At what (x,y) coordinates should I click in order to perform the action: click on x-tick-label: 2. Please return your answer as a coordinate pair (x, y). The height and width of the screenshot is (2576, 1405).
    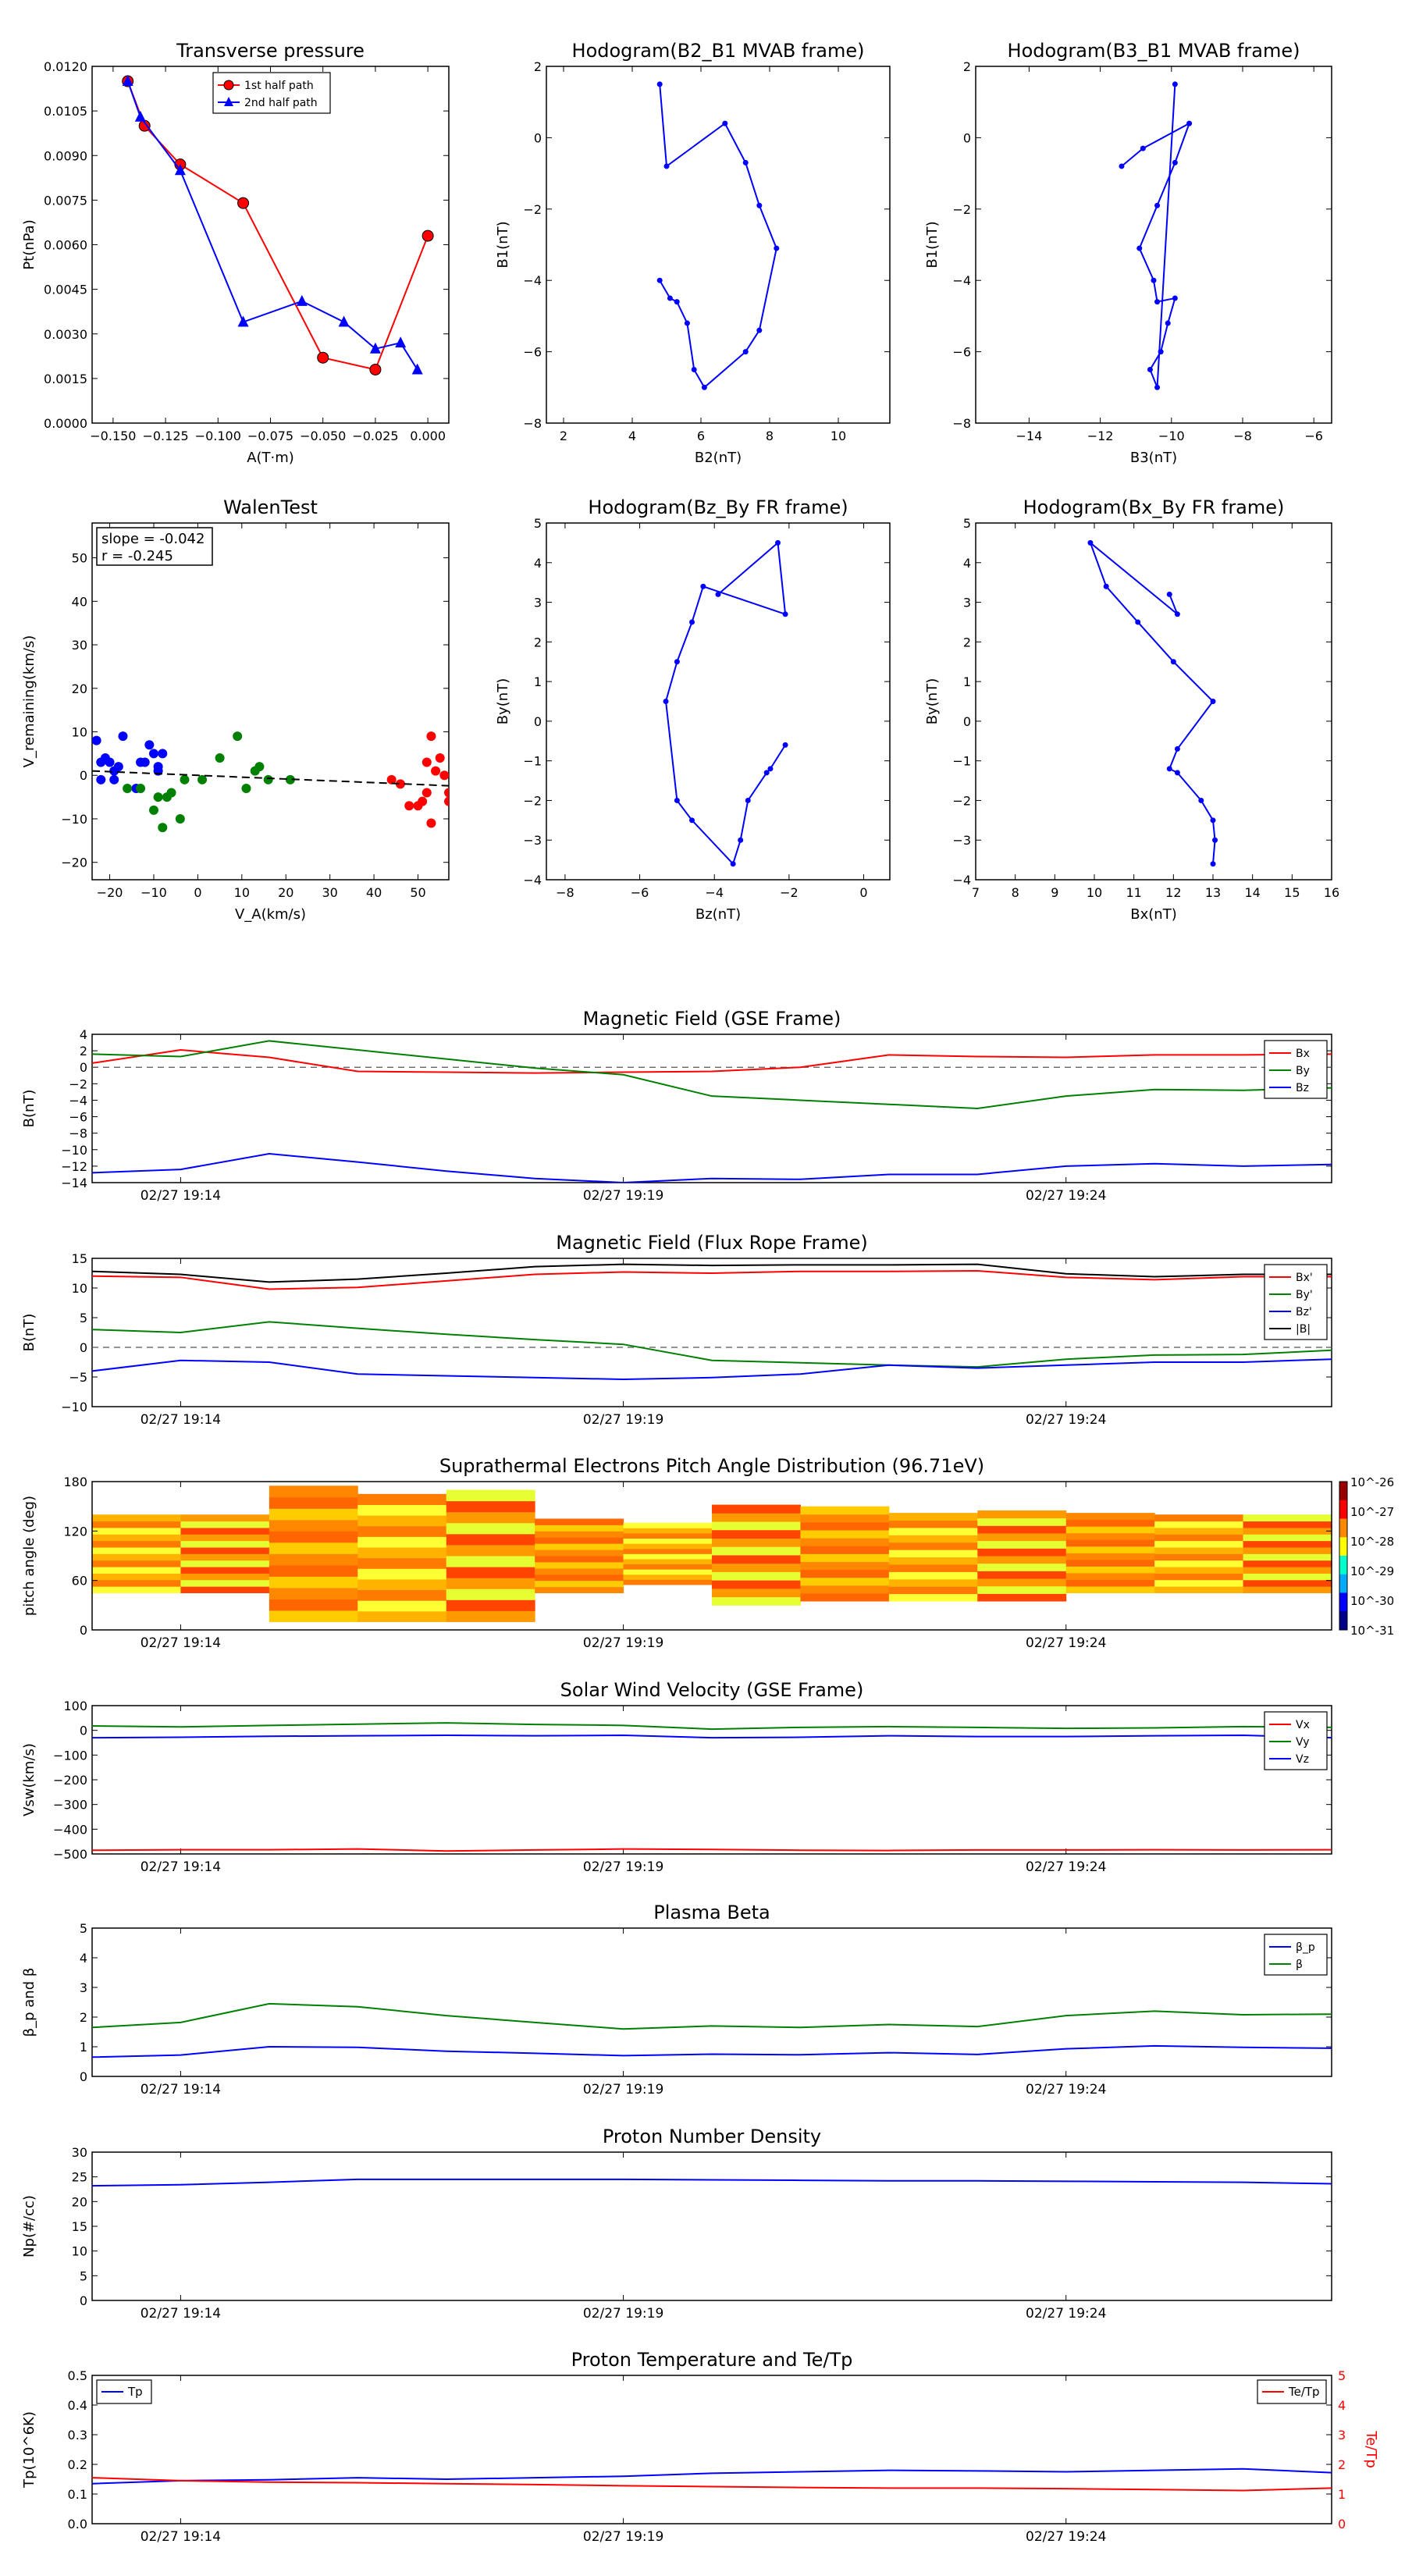
    Looking at the image, I should click on (564, 436).